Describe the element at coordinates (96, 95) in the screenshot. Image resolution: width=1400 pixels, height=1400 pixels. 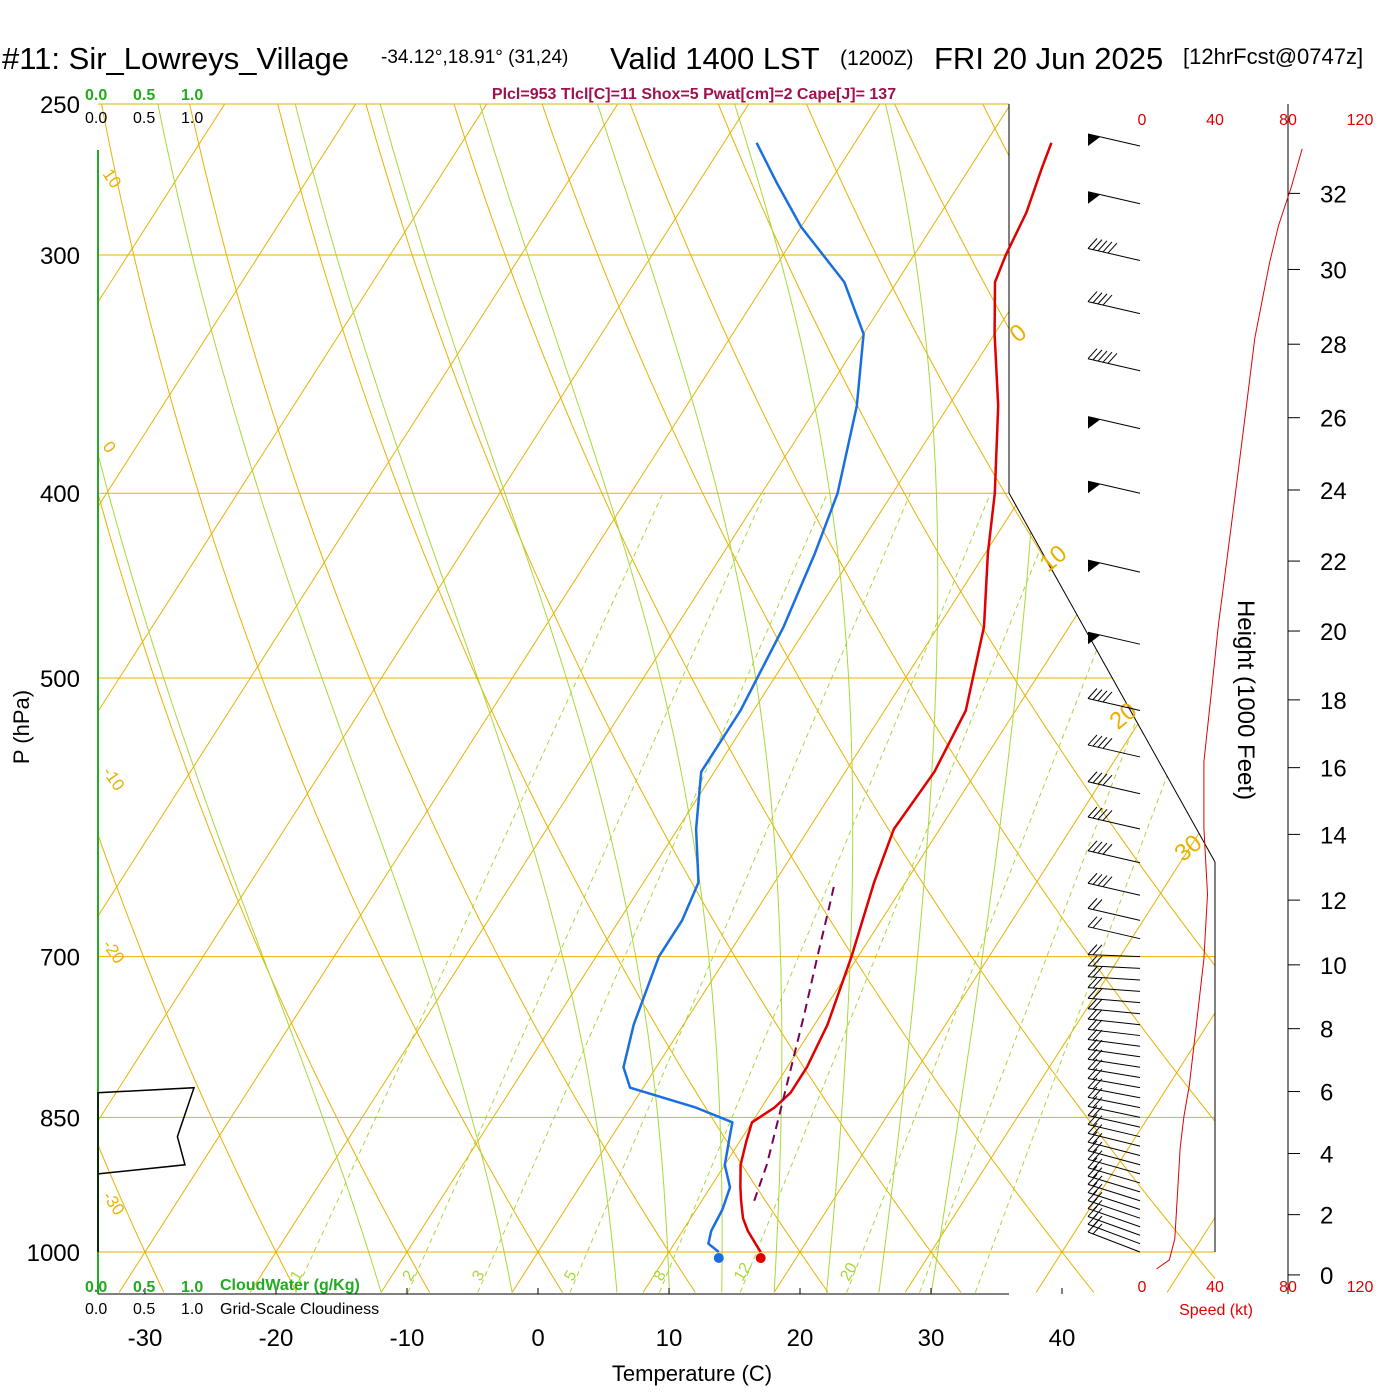
I see `cloudwater-top-tick-0: 0.0` at that location.